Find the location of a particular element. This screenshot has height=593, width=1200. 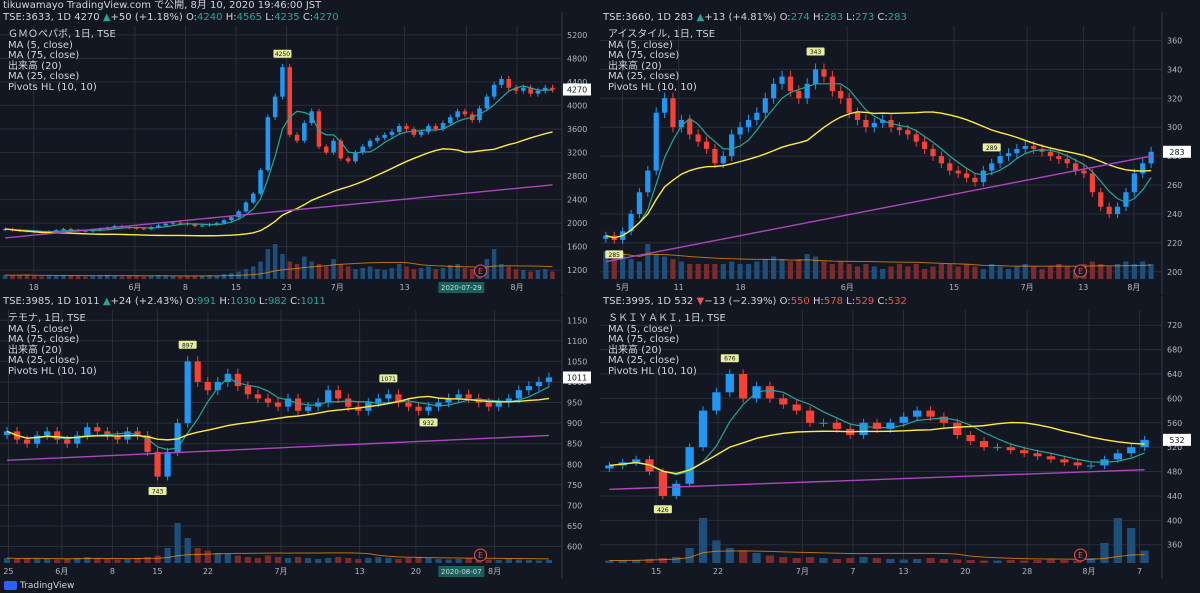

y-tick-label: 750 is located at coordinates (574, 485).